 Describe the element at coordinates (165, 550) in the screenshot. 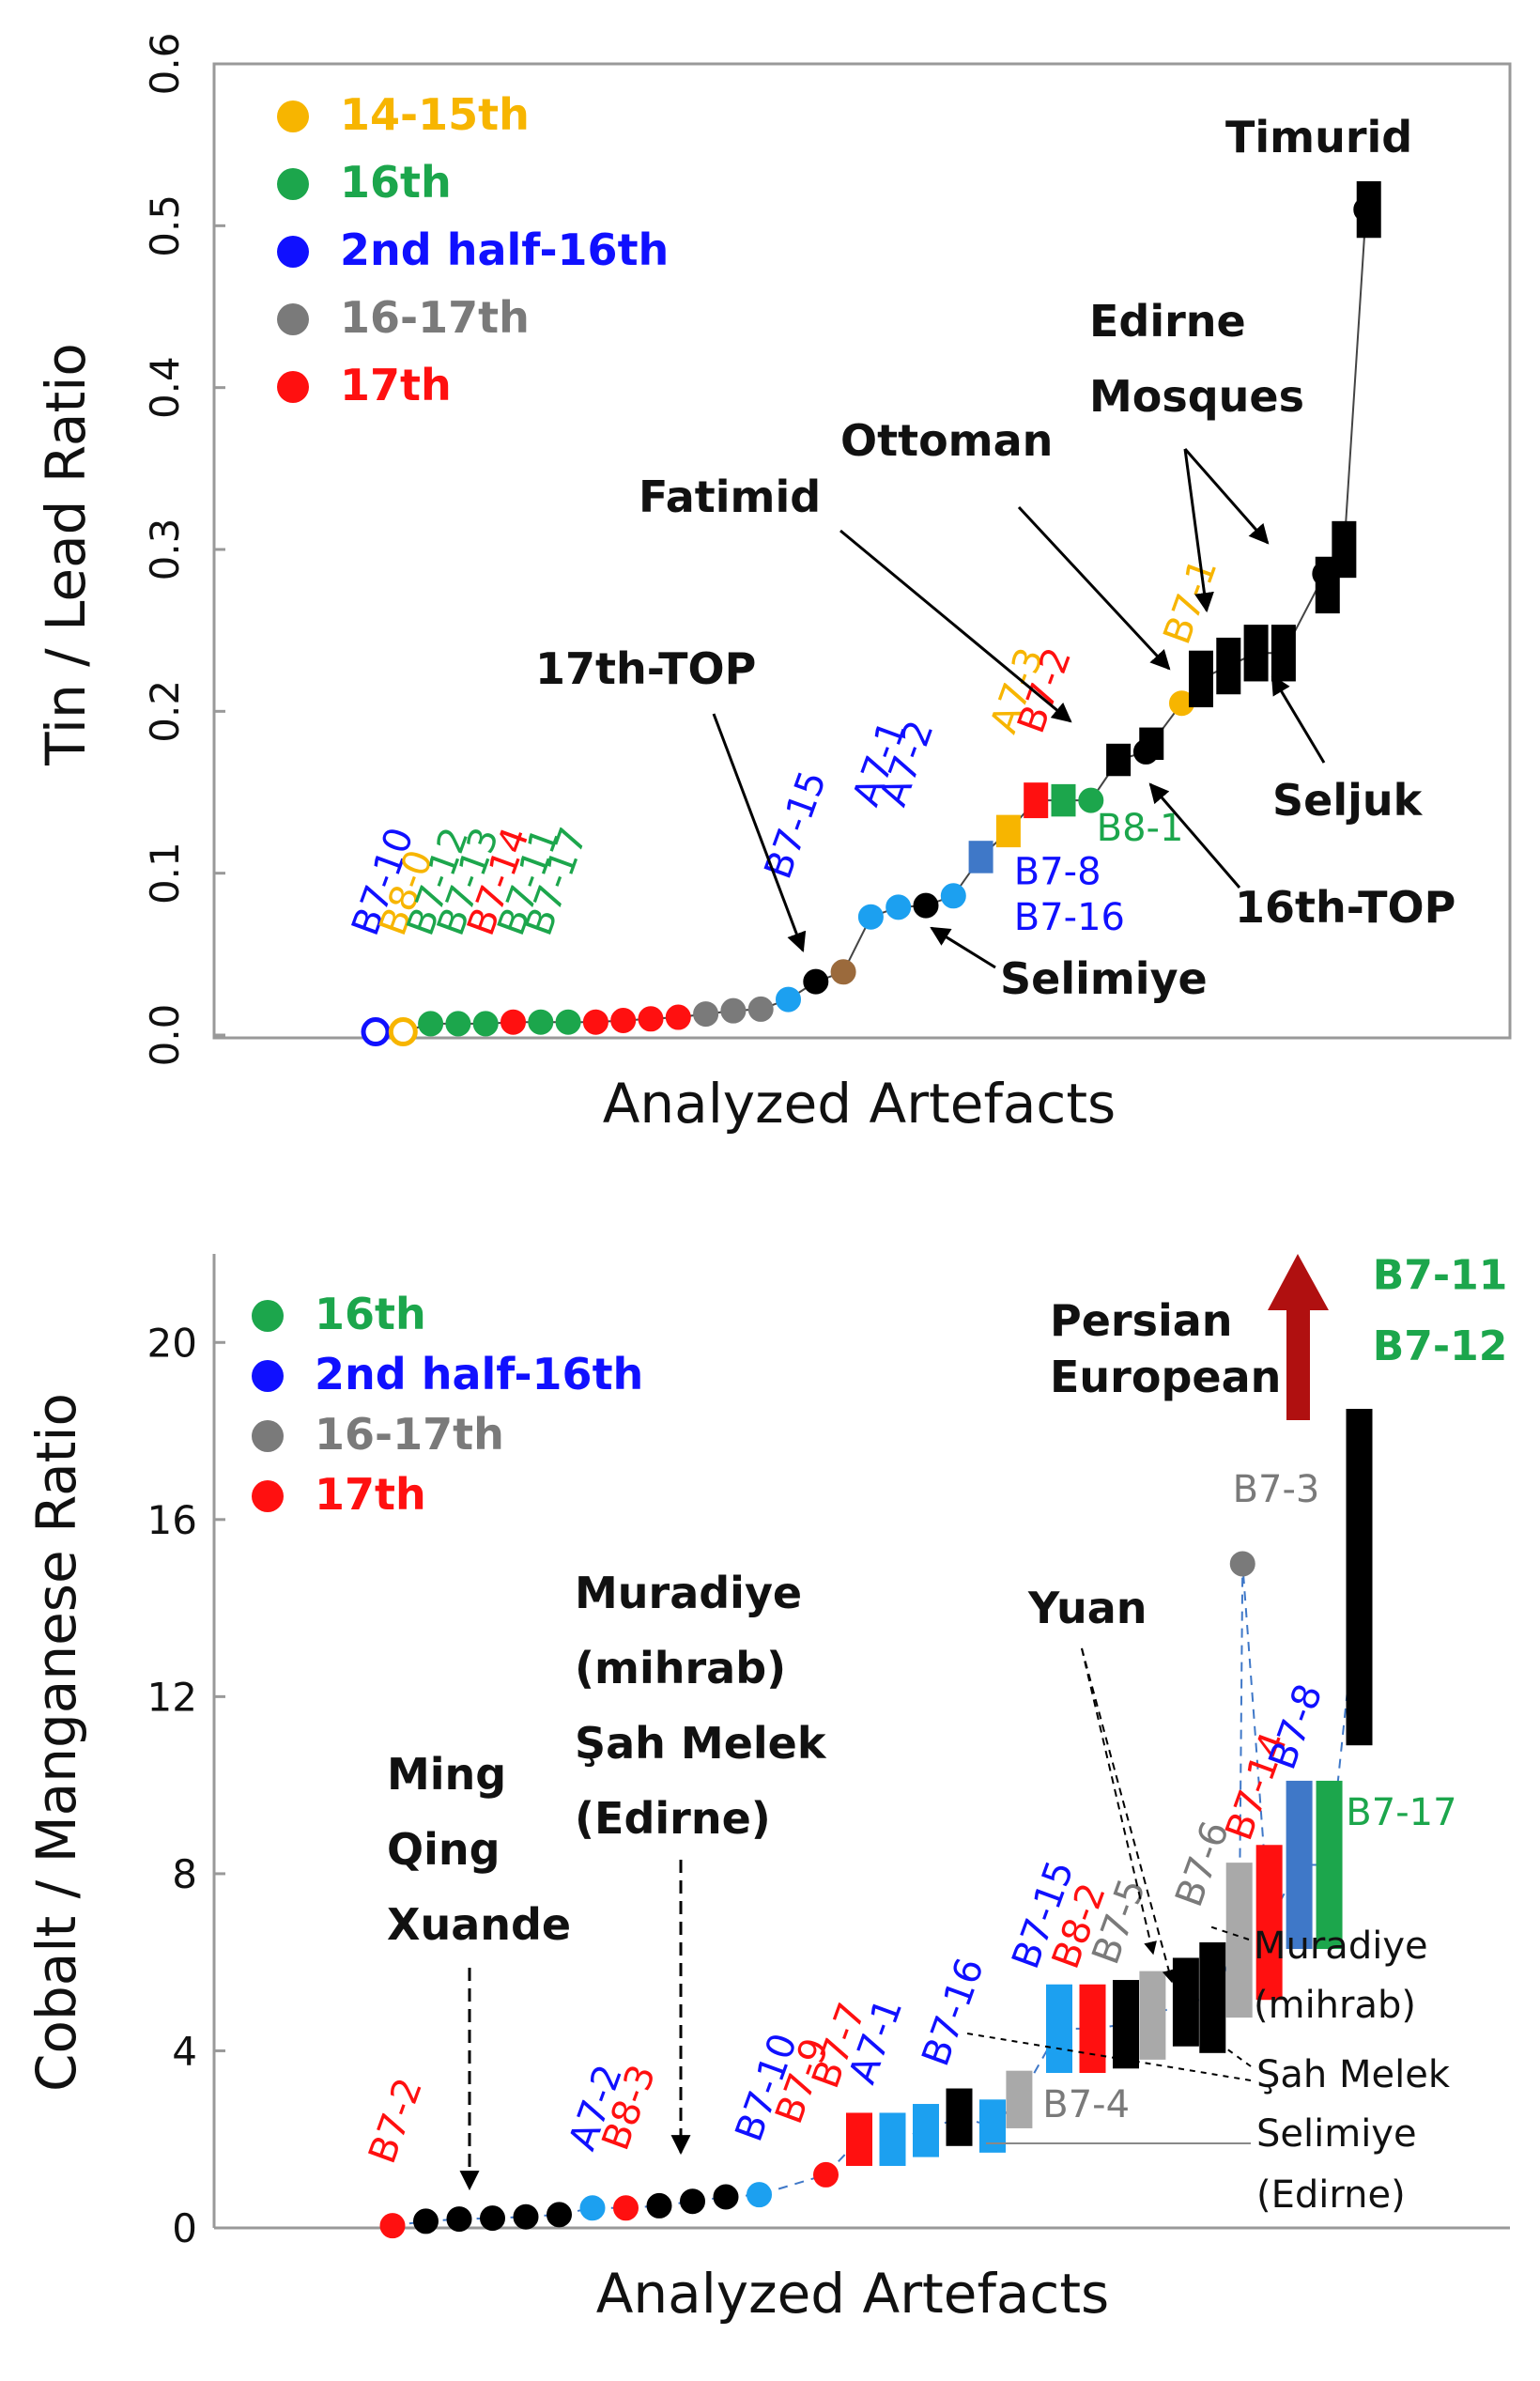

I see `y-tick-label: 0.3` at that location.